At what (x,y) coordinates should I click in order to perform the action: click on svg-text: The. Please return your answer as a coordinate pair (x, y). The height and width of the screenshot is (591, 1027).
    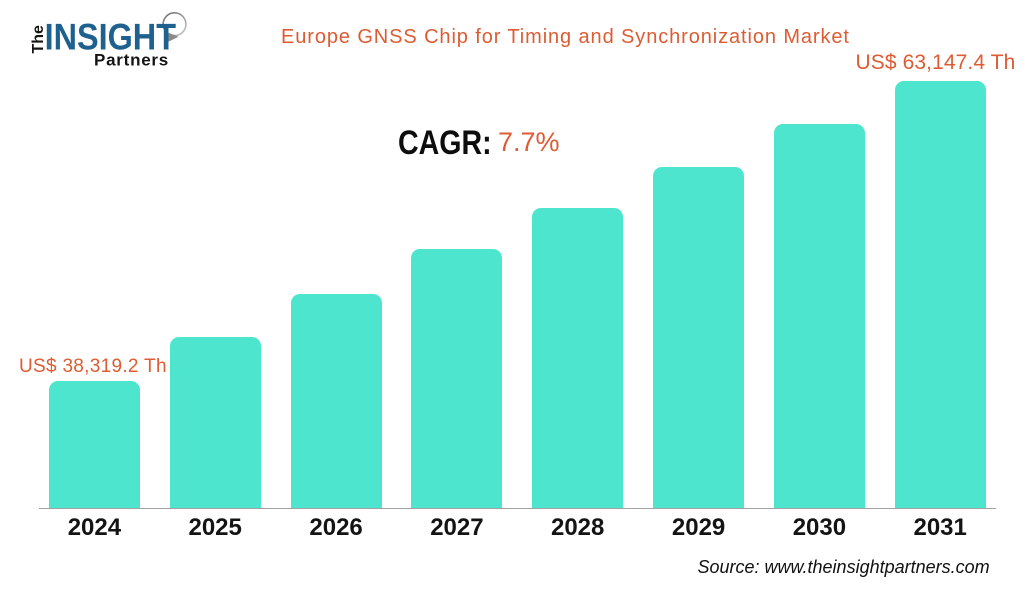
    Looking at the image, I should click on (38, 39).